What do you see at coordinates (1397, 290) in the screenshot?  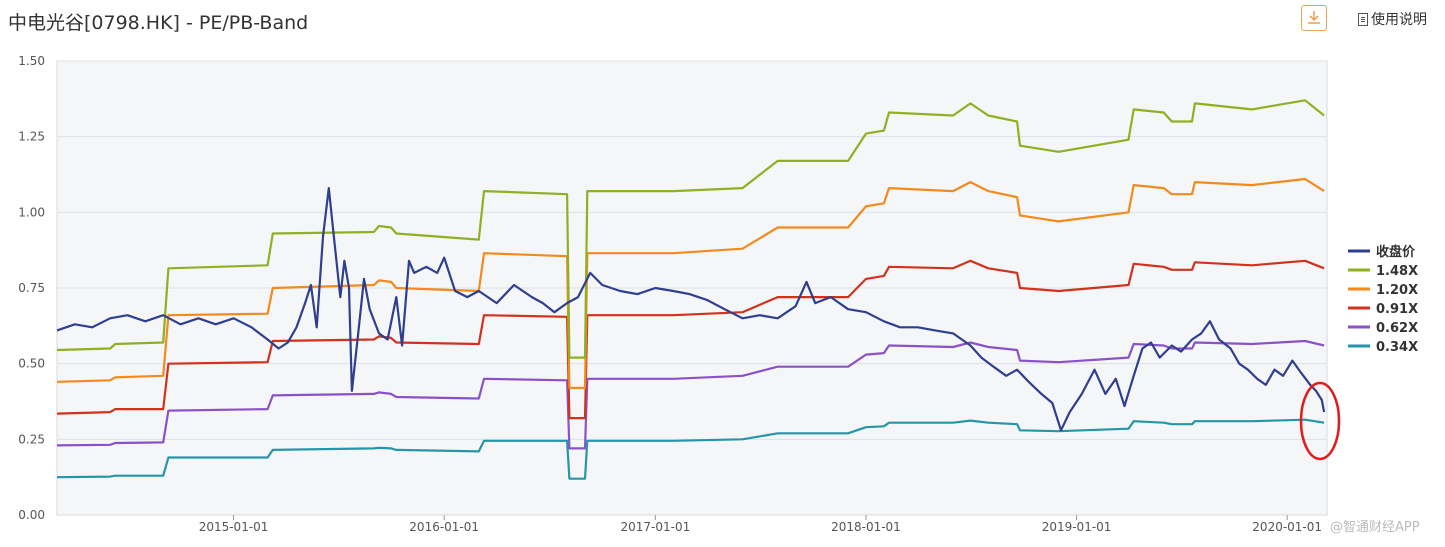 I see `legend-label: 1.20X` at bounding box center [1397, 290].